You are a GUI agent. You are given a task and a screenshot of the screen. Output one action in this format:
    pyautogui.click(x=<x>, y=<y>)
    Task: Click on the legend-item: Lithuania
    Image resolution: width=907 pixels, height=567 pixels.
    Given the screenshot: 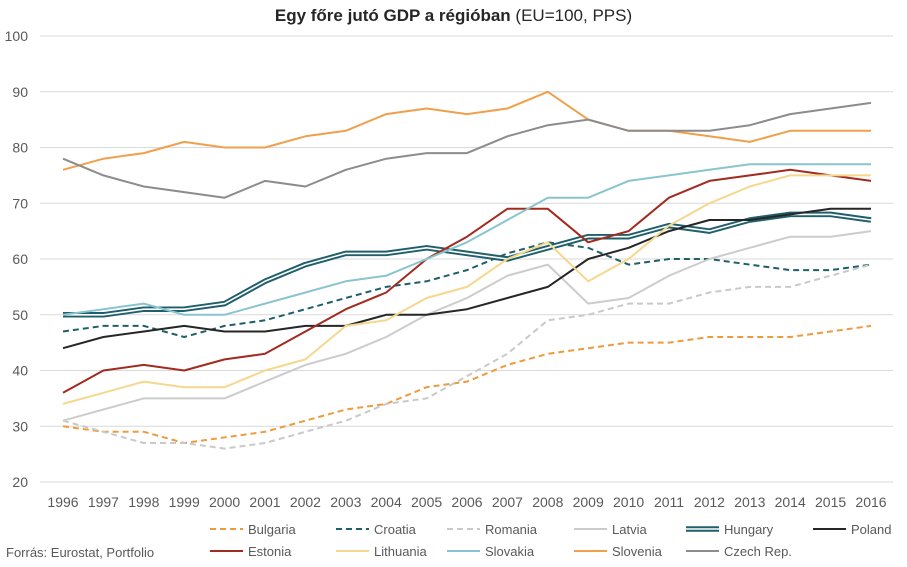 What is the action you would take?
    pyautogui.click(x=382, y=551)
    